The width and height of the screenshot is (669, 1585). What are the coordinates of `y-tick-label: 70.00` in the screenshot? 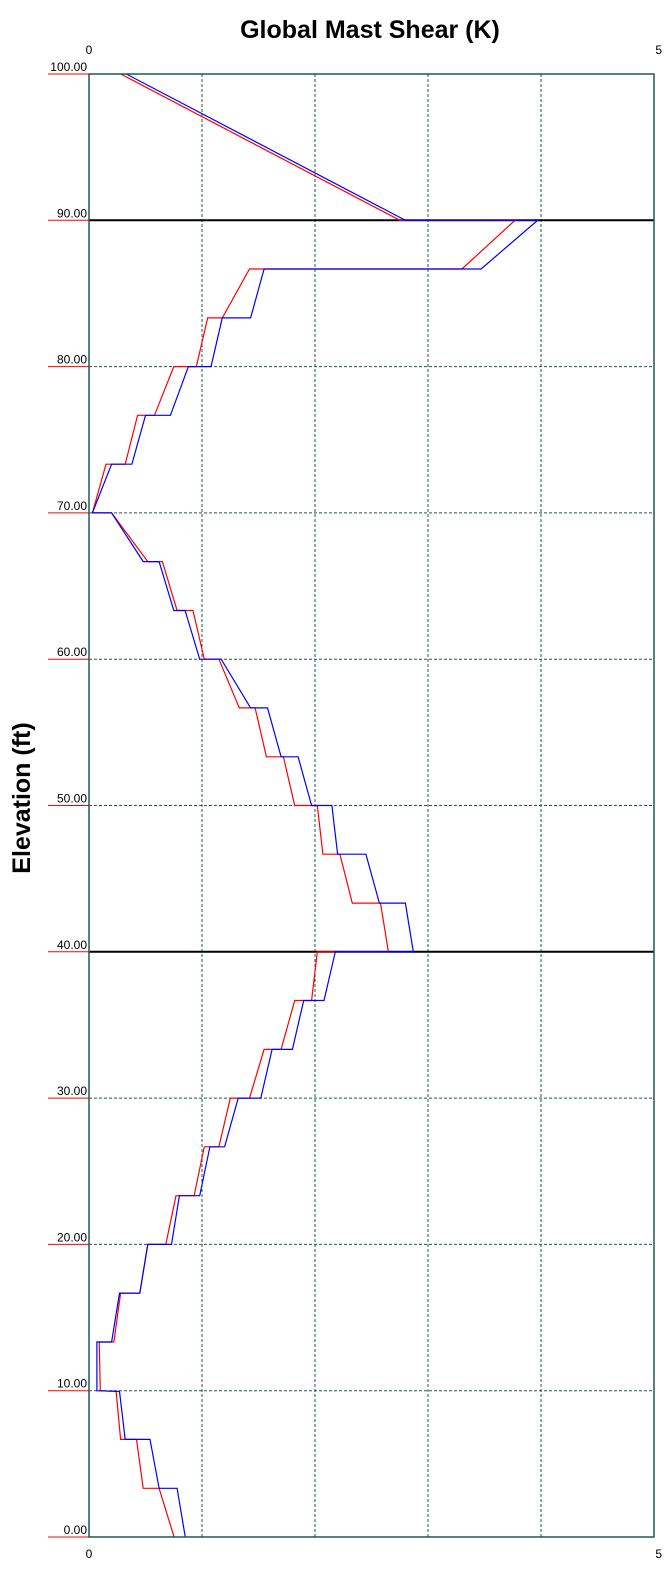 It's located at (72, 506).